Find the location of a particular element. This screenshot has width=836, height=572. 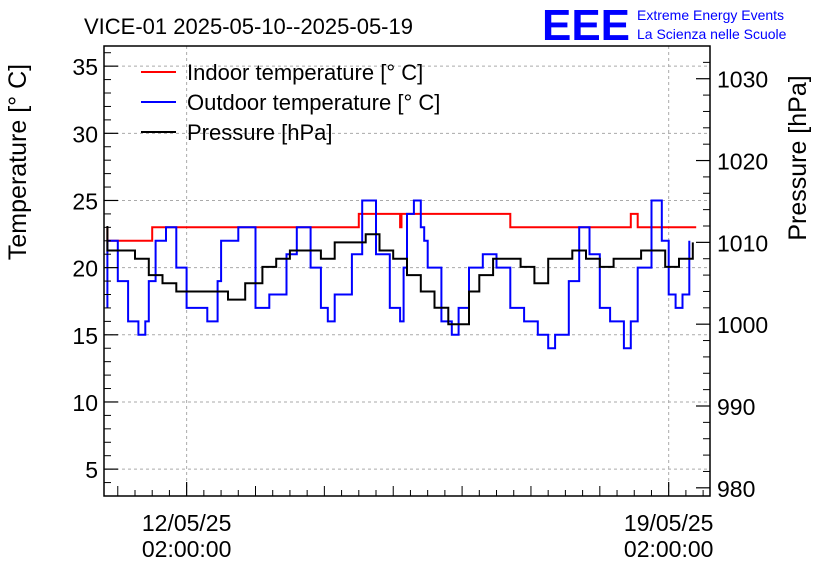

y-tick-label: 30 is located at coordinates (85, 134).